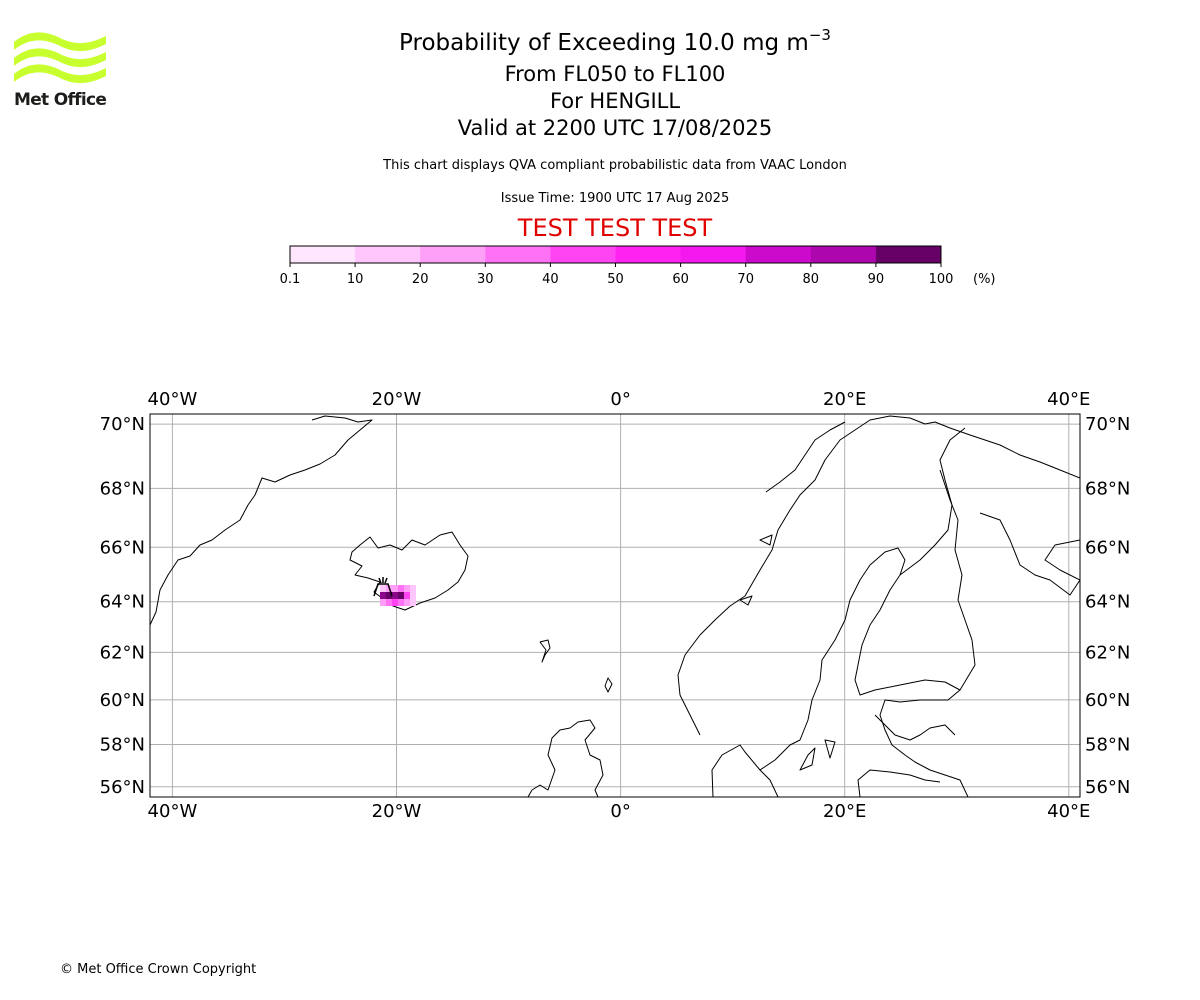 The width and height of the screenshot is (1200, 1000). Describe the element at coordinates (615, 279) in the screenshot. I see `colorbar-tick-label: 50` at that location.